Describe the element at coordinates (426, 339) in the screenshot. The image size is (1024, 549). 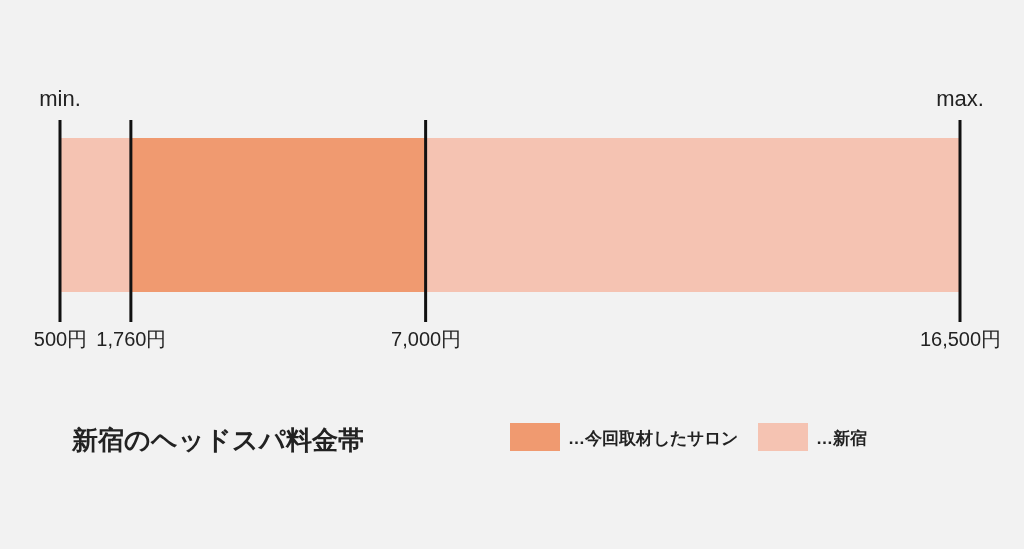
I see `x-tick-label: 7,000円` at that location.